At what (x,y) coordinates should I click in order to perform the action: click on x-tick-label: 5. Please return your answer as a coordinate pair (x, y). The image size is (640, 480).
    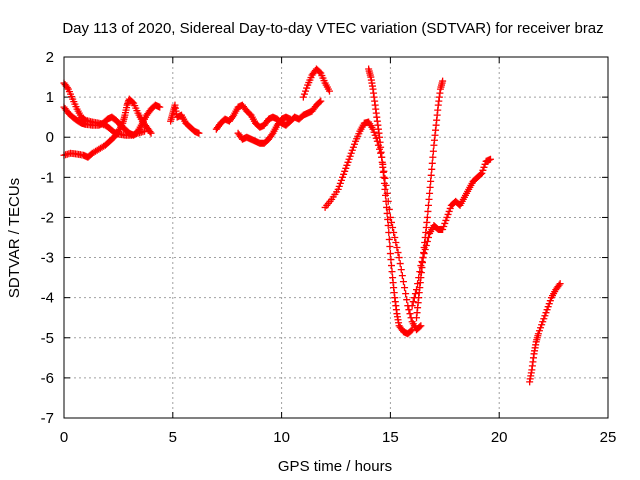
    Looking at the image, I should click on (173, 437).